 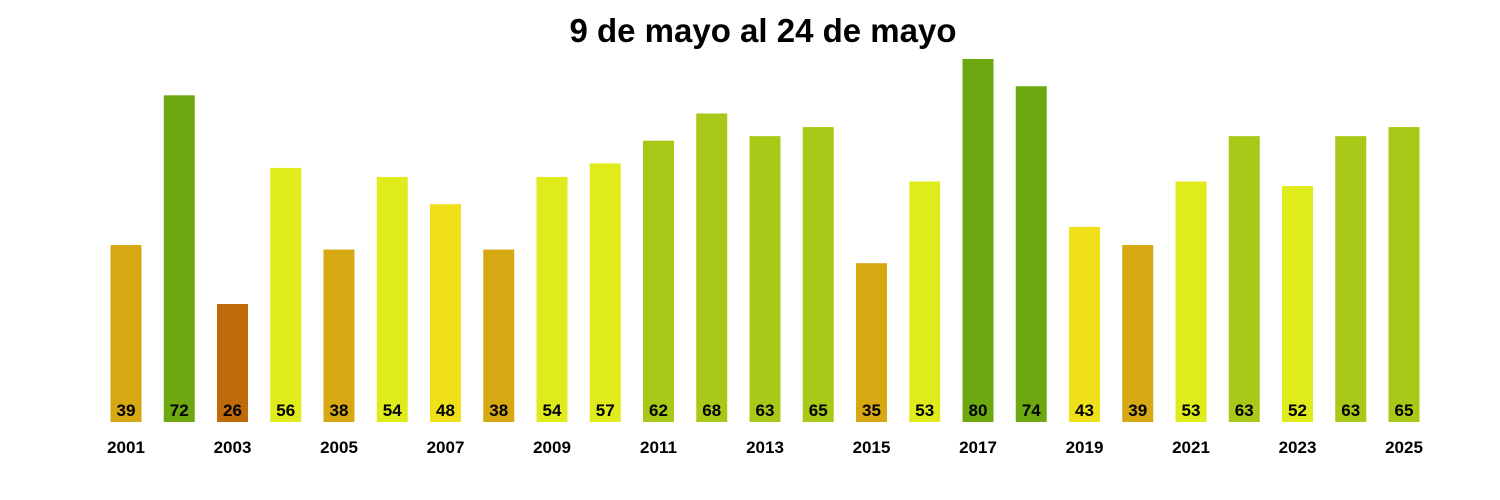 What do you see at coordinates (126, 410) in the screenshot?
I see `data-label-2001: 39` at bounding box center [126, 410].